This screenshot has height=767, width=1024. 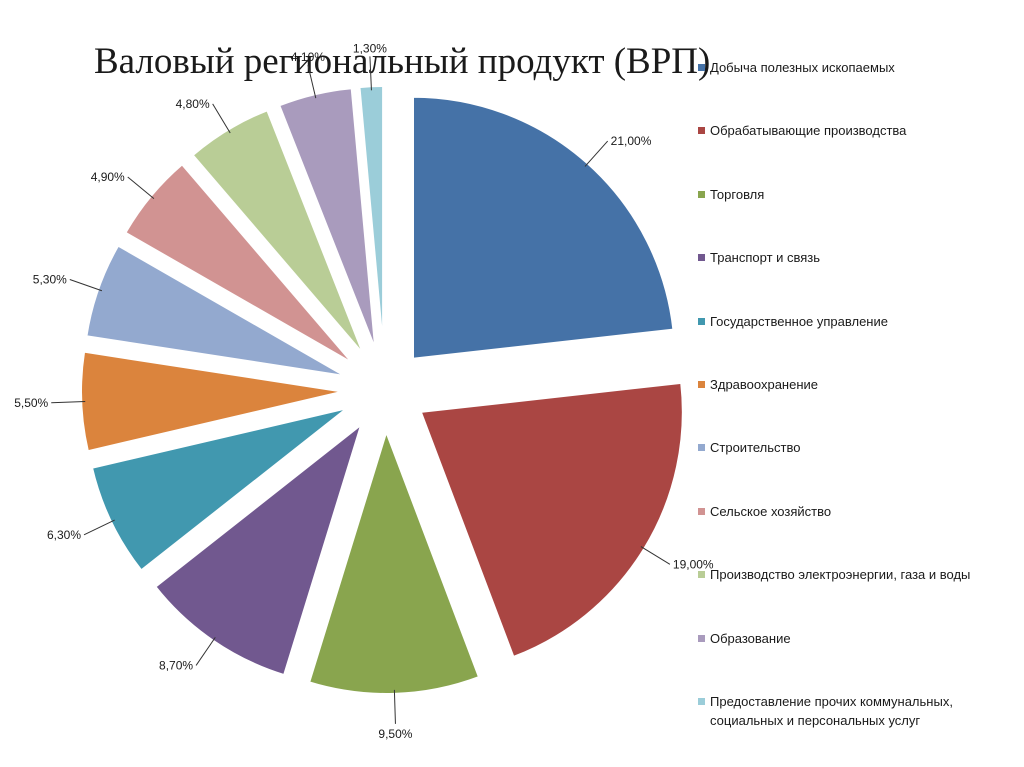 What do you see at coordinates (64, 535) in the screenshot?
I see `data-label: 6,30%` at bounding box center [64, 535].